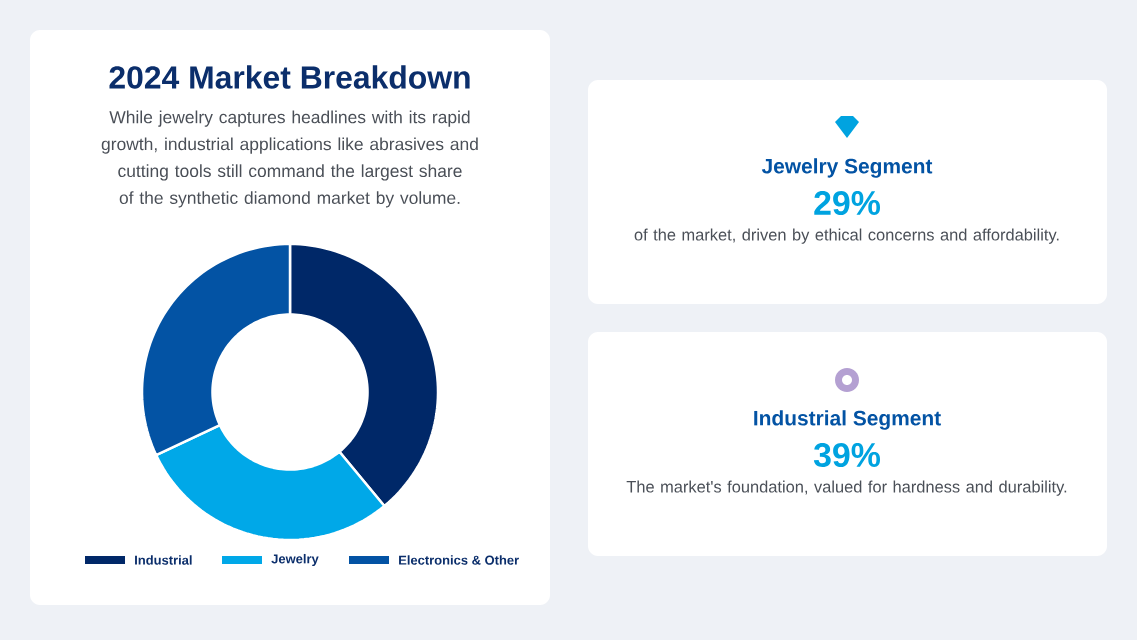  I want to click on text: Industrial Segment, so click(847, 420).